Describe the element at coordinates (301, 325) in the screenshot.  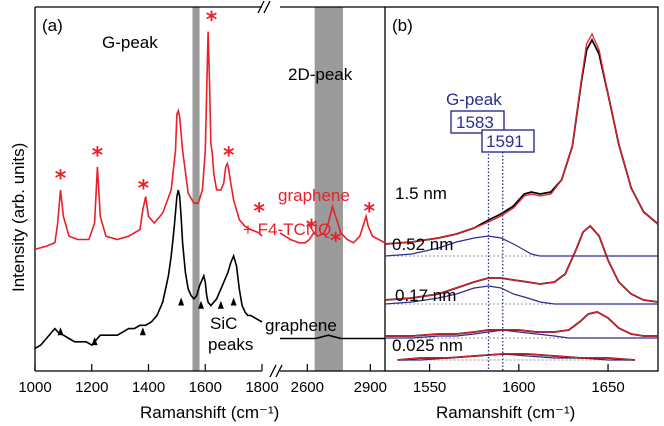
I see `series-label-graphene: graphene` at that location.